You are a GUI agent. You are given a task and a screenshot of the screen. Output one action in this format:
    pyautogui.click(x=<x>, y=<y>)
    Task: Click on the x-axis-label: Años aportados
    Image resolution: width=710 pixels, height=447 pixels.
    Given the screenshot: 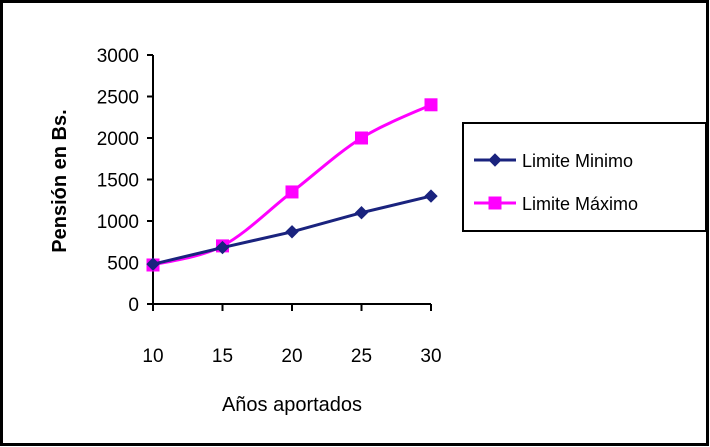 What is the action you would take?
    pyautogui.click(x=292, y=405)
    